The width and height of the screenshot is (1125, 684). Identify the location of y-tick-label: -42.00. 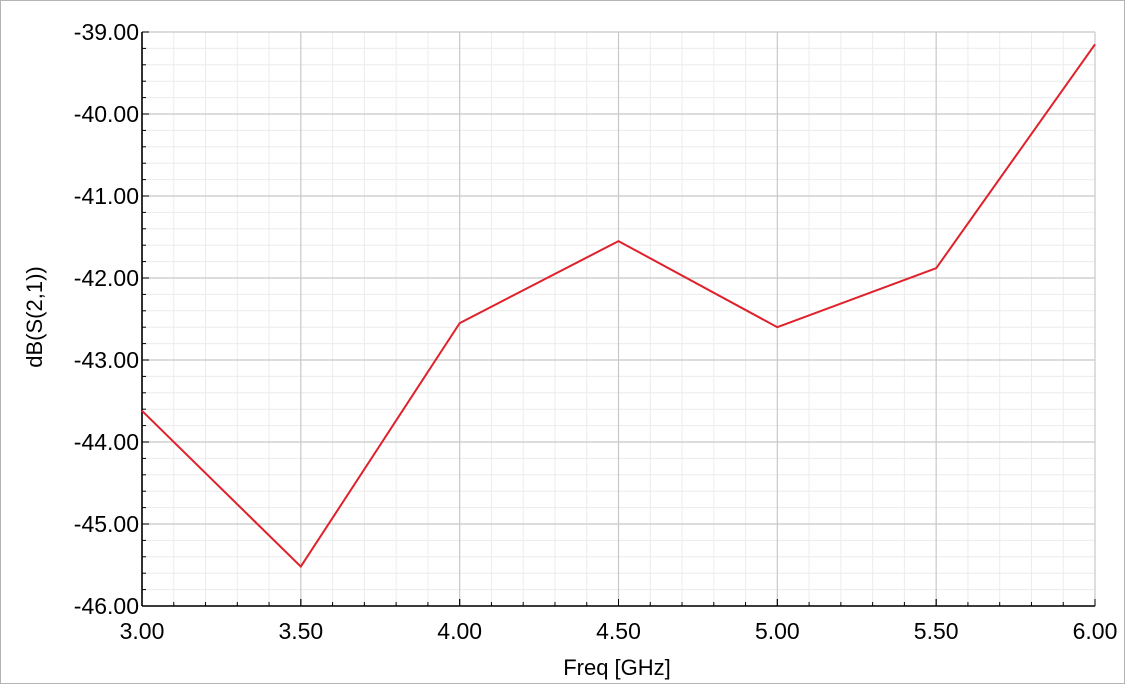
(106, 278).